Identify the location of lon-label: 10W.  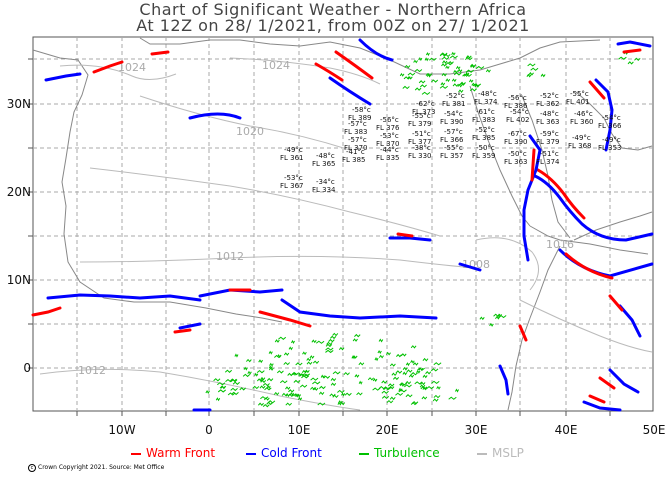
(121, 430).